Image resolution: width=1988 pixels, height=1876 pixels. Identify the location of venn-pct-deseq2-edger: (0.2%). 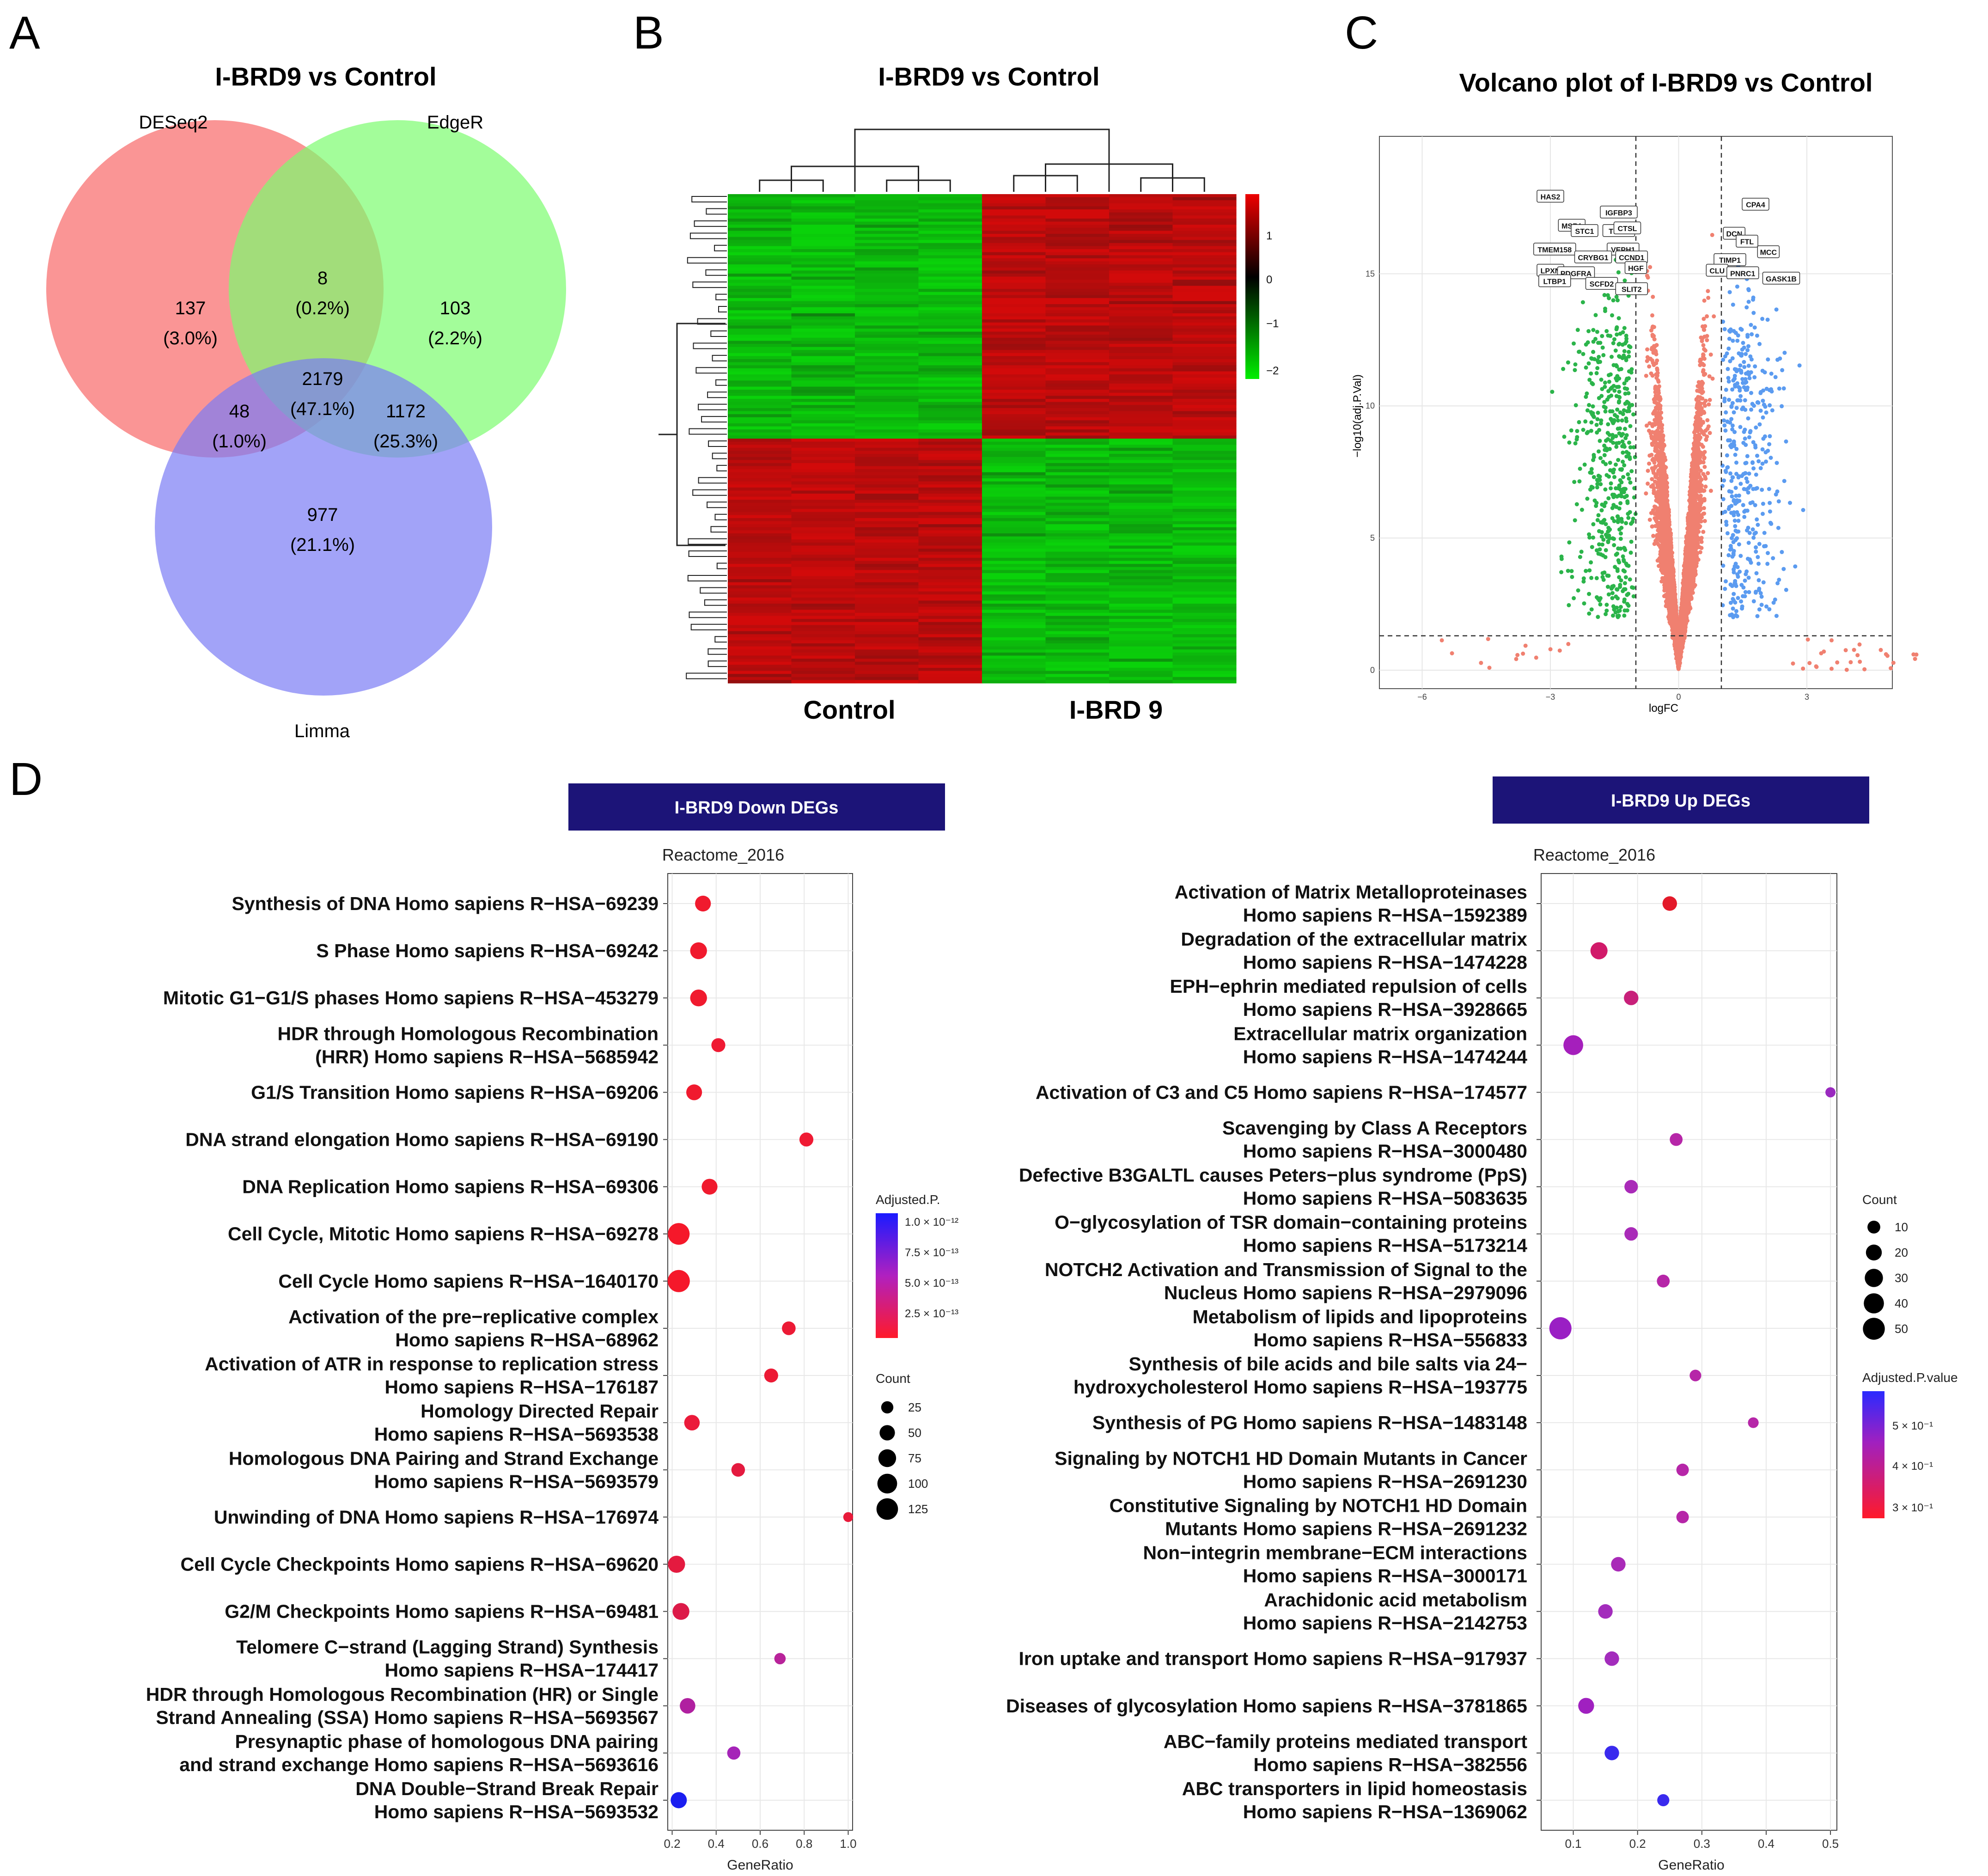
(323, 308).